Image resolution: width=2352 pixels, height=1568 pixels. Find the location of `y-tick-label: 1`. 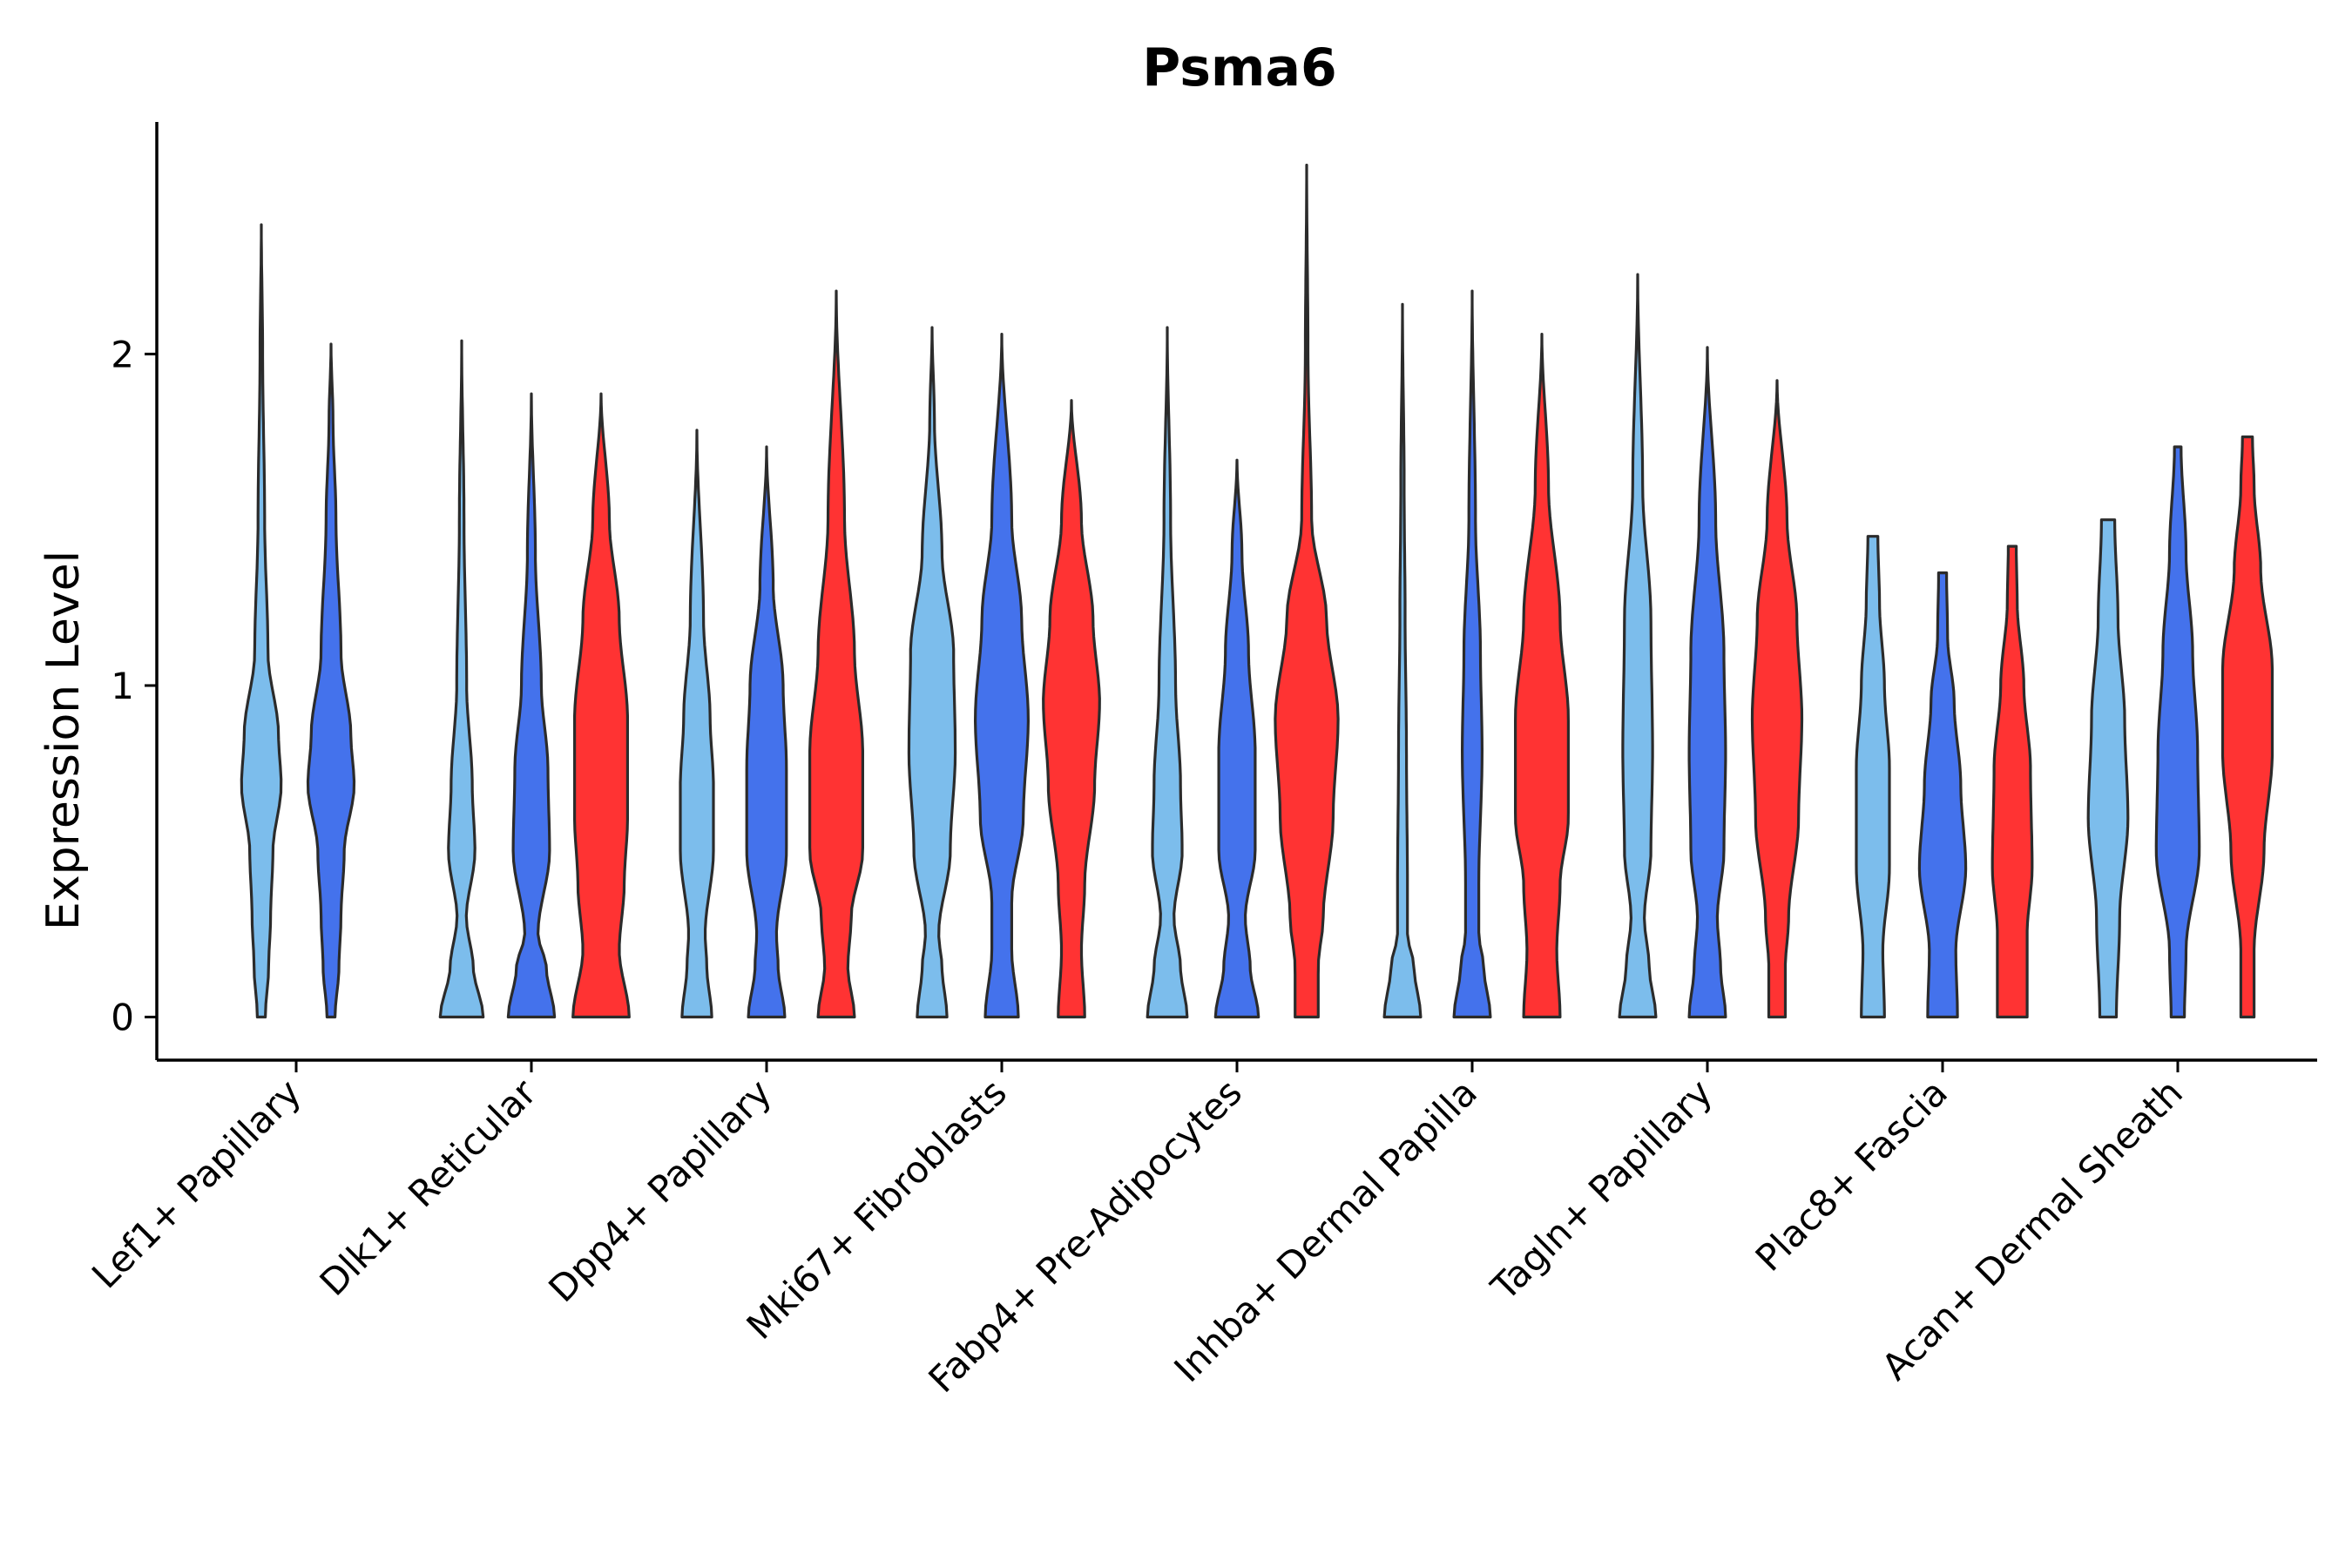

y-tick-label: 1 is located at coordinates (122, 686).